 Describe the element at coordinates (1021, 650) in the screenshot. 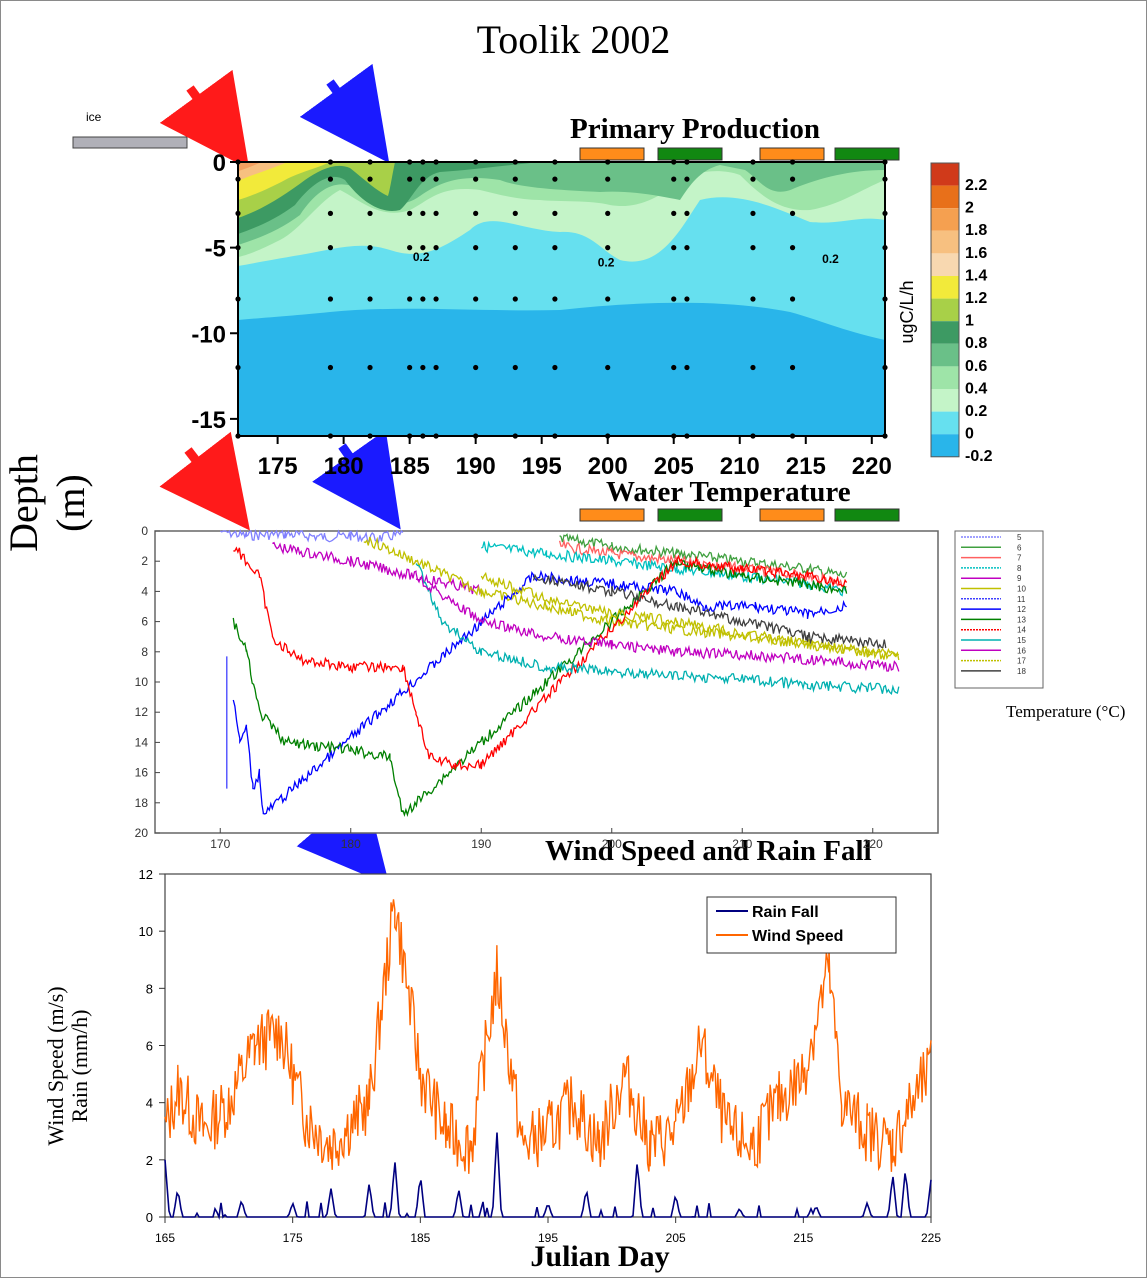

I see `wt-legend-label: 16` at that location.